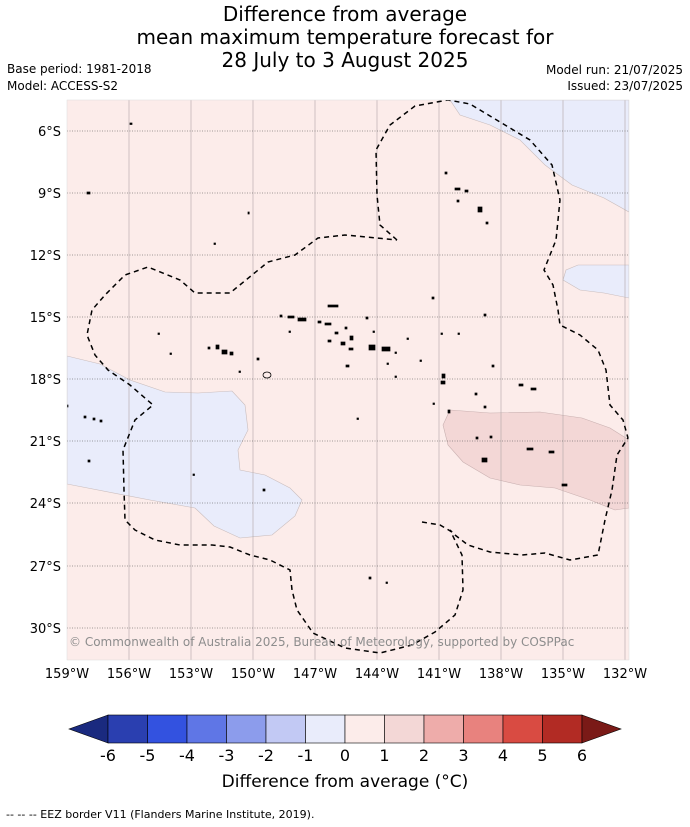 The width and height of the screenshot is (690, 827). What do you see at coordinates (45, 629) in the screenshot?
I see `lat-label-30s: 30°S` at bounding box center [45, 629].